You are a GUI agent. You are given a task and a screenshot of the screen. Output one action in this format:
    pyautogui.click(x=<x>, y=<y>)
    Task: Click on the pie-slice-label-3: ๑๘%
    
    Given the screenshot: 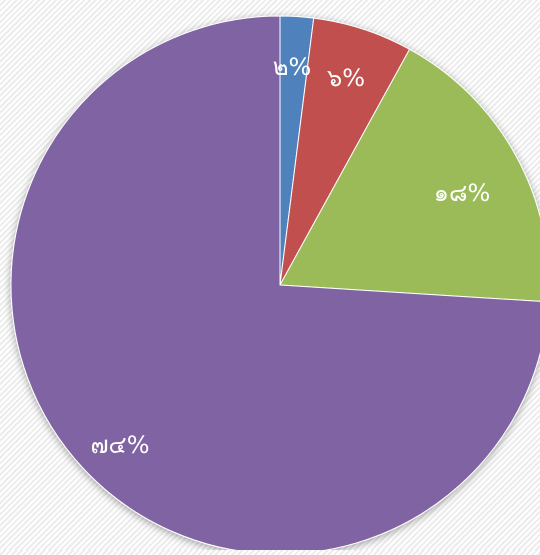 What is the action you would take?
    pyautogui.click(x=462, y=193)
    